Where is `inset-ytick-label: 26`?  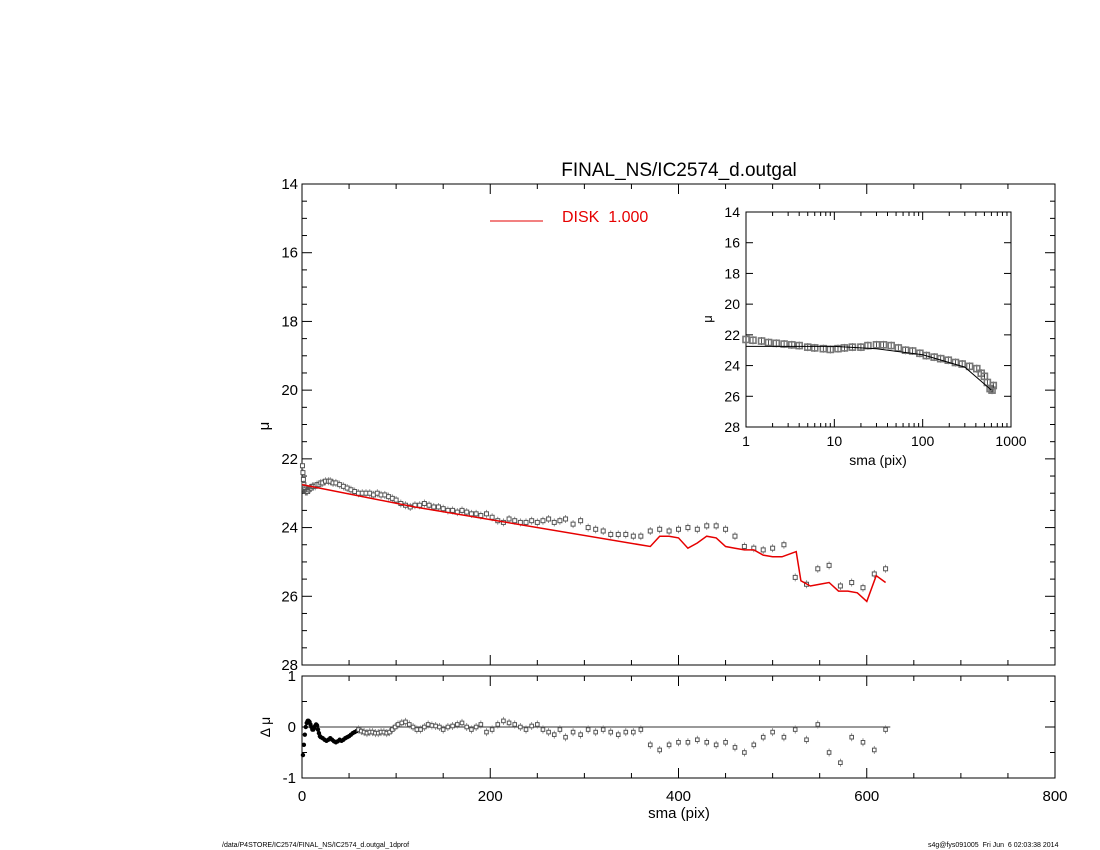
inset-ytick-label: 26 is located at coordinates (732, 396).